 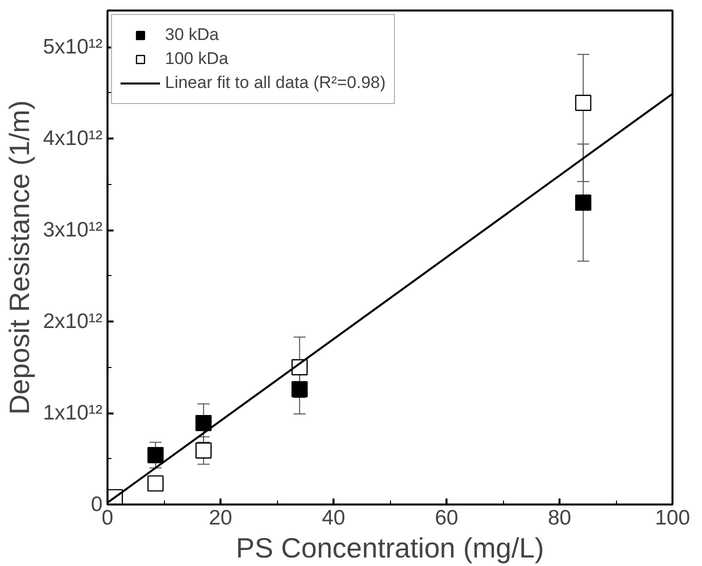 What do you see at coordinates (672, 518) in the screenshot?
I see `x-tick-label: 100` at bounding box center [672, 518].